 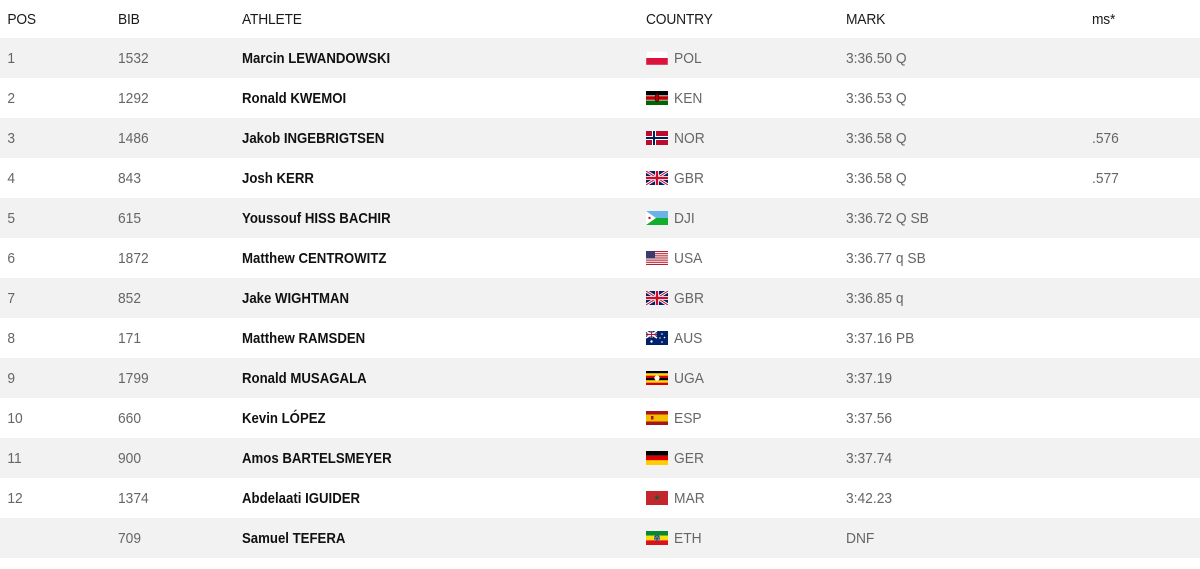 I want to click on country-code: GER, so click(x=689, y=458).